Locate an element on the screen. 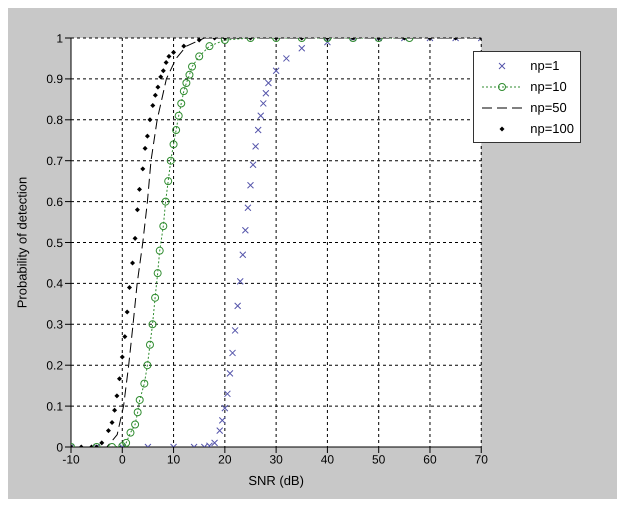 The image size is (625, 507). x-tick-label: 50 is located at coordinates (379, 459).